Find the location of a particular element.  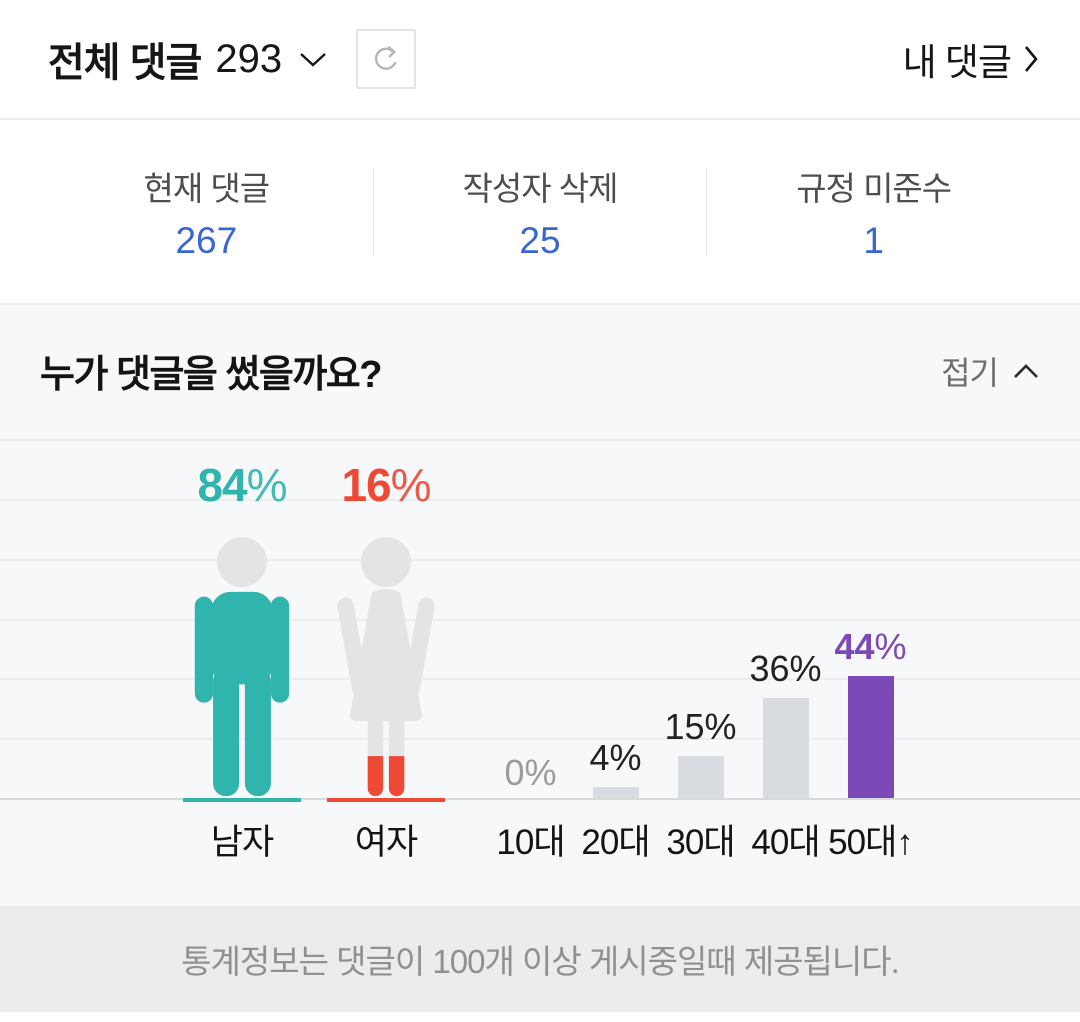

axis-gap is located at coordinates (473, 839).